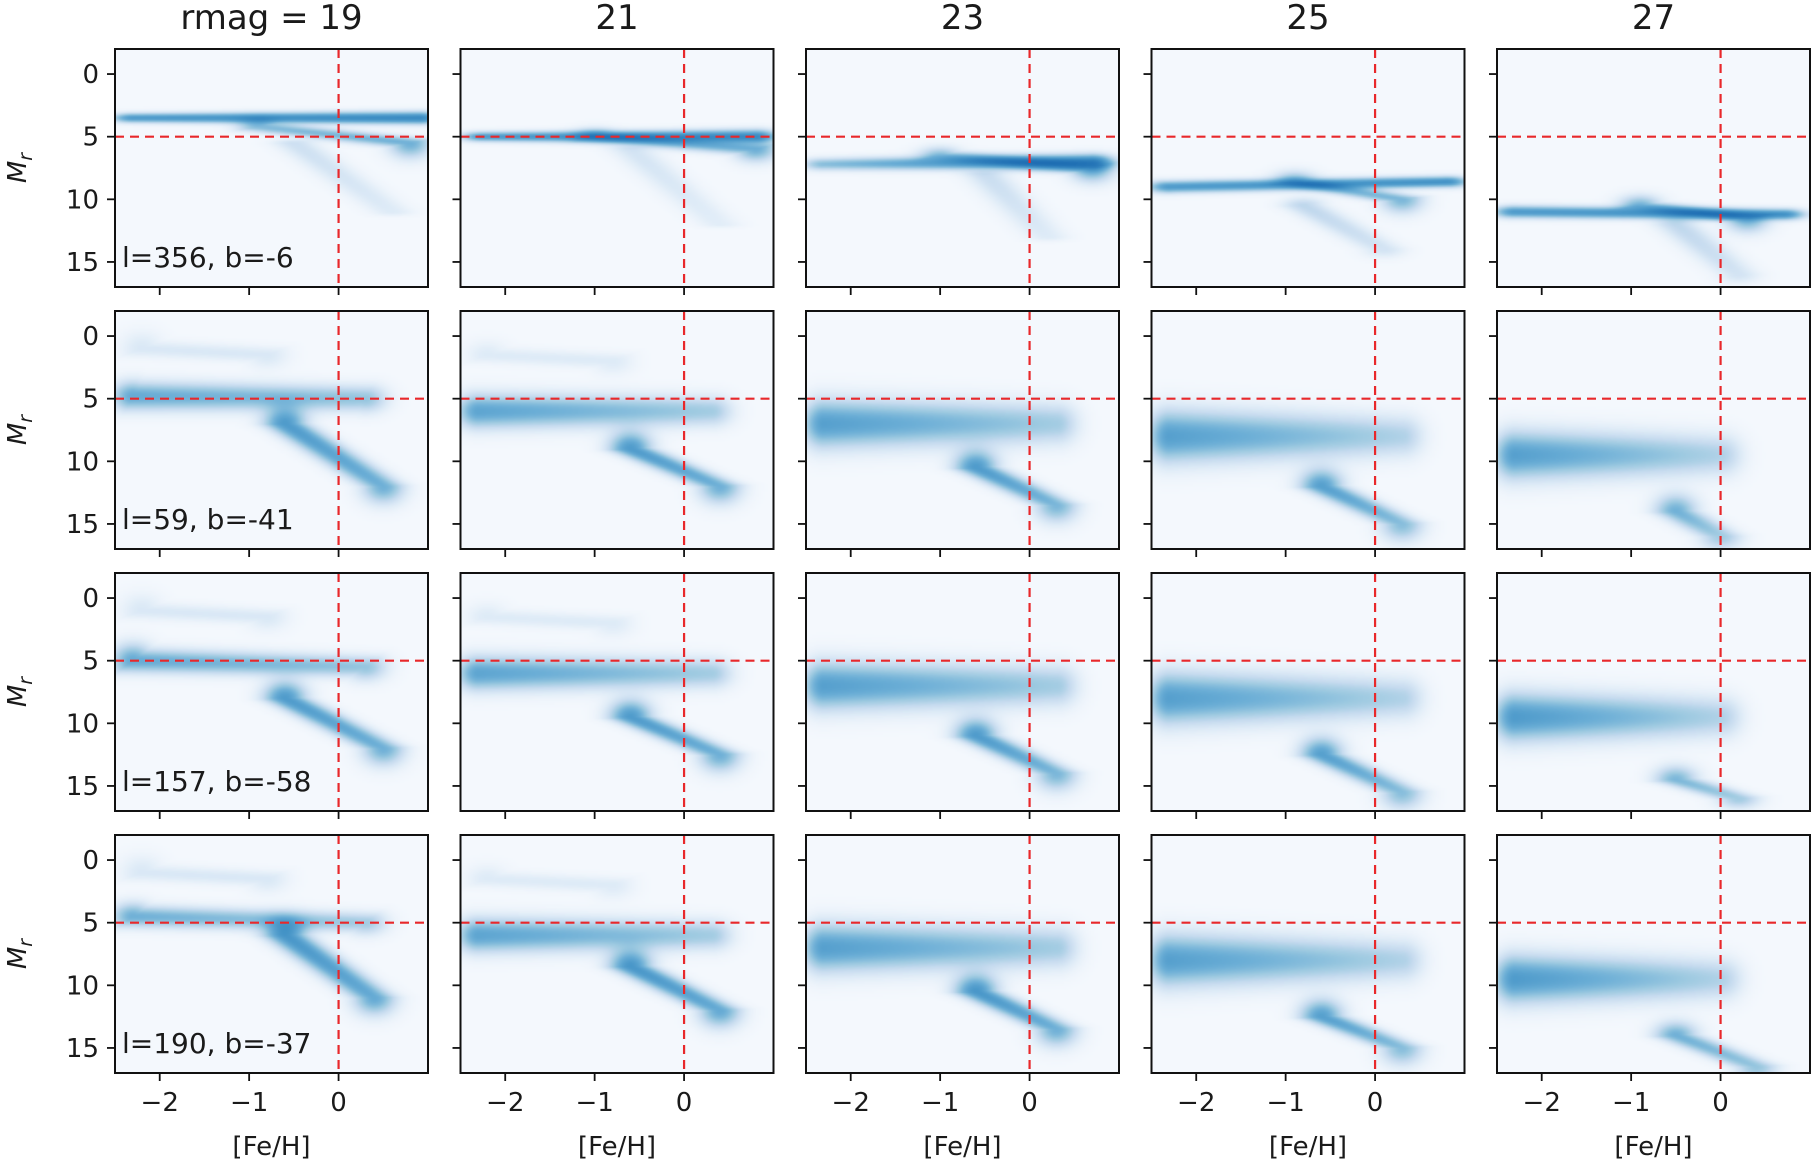  I want to click on panel-r0-c3: 25, so click(1304, 147).